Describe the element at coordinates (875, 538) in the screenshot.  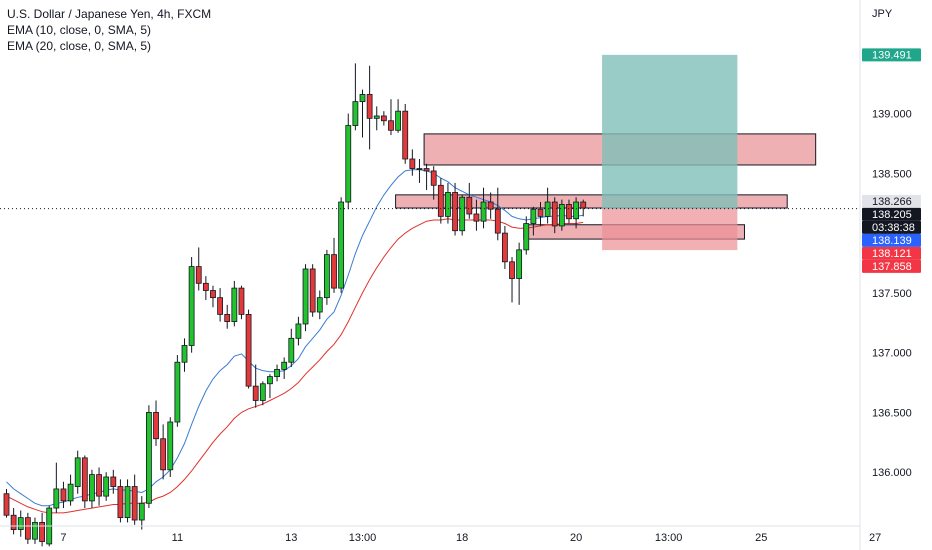
I see `time-tick-label: 27` at that location.